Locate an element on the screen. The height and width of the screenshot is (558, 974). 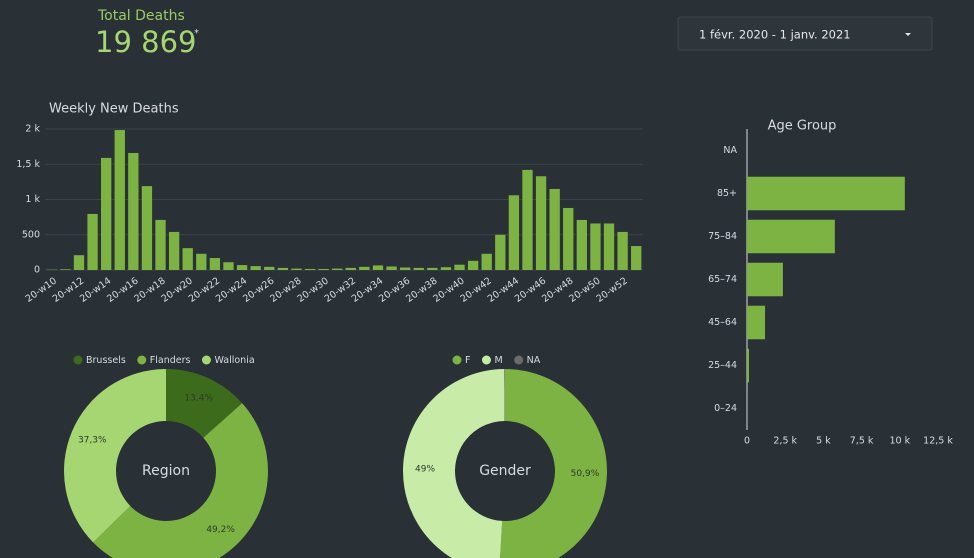
dropdown-arrow is located at coordinates (908, 34).